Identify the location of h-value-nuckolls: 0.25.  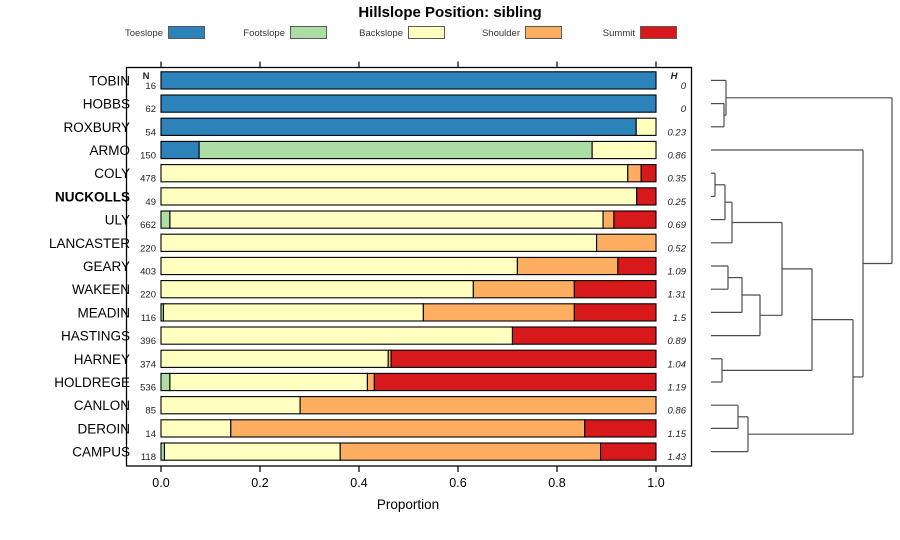
(677, 202).